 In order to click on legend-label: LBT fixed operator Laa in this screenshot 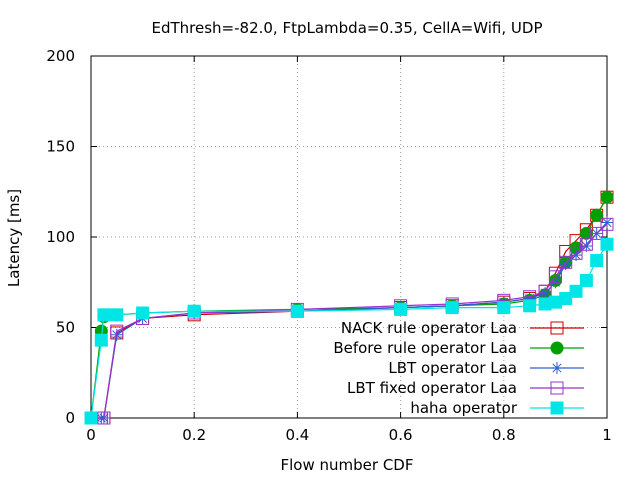, I will do `click(432, 388)`.